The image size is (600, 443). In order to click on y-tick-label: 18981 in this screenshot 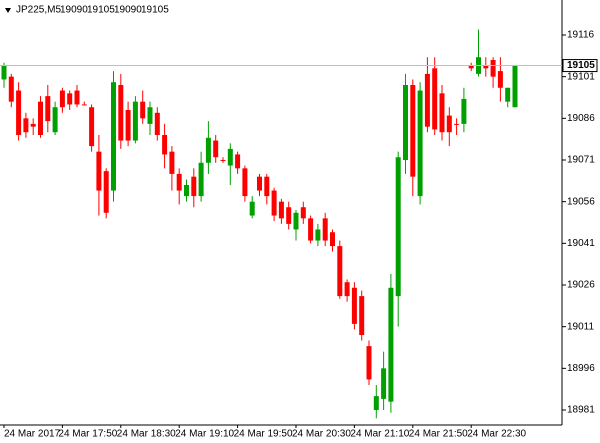, I will do `click(581, 410)`.